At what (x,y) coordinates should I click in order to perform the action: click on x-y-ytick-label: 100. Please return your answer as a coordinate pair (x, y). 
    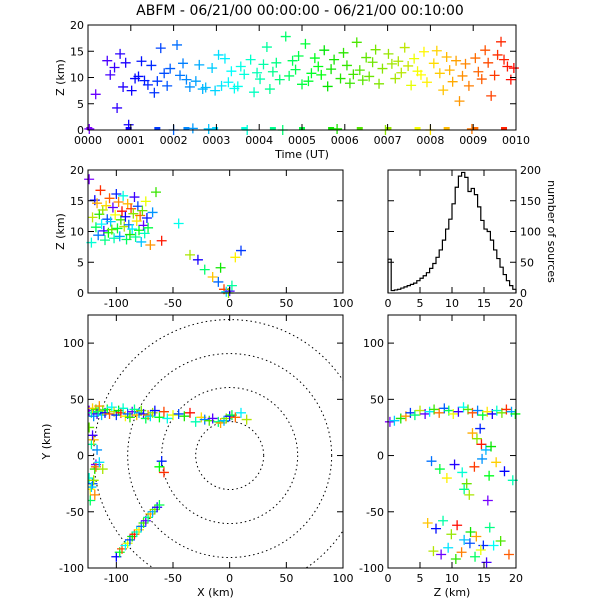
    Looking at the image, I should click on (73, 343).